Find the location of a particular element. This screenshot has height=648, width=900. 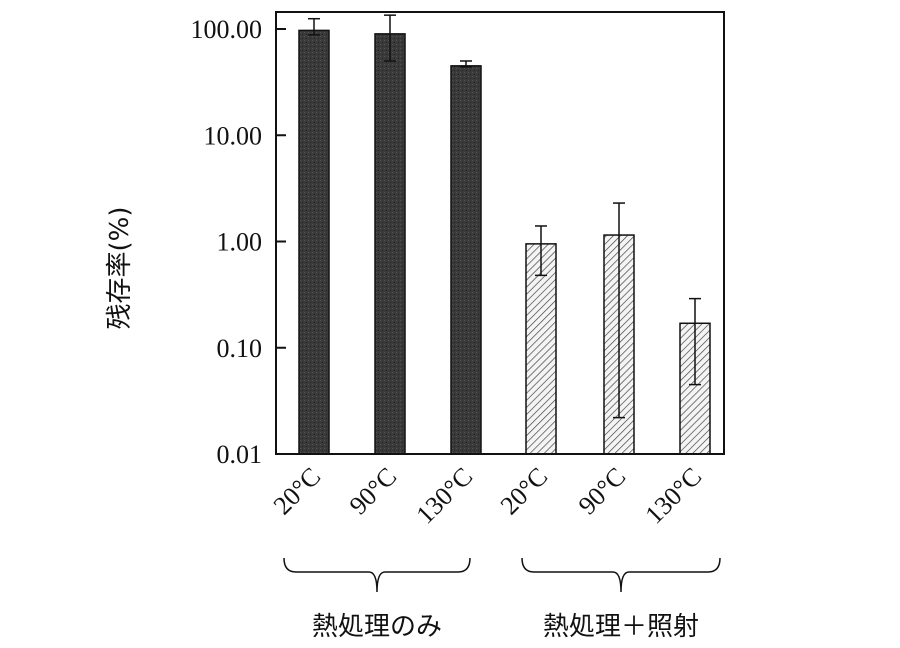

group-label: 熱処理のみ is located at coordinates (377, 627).